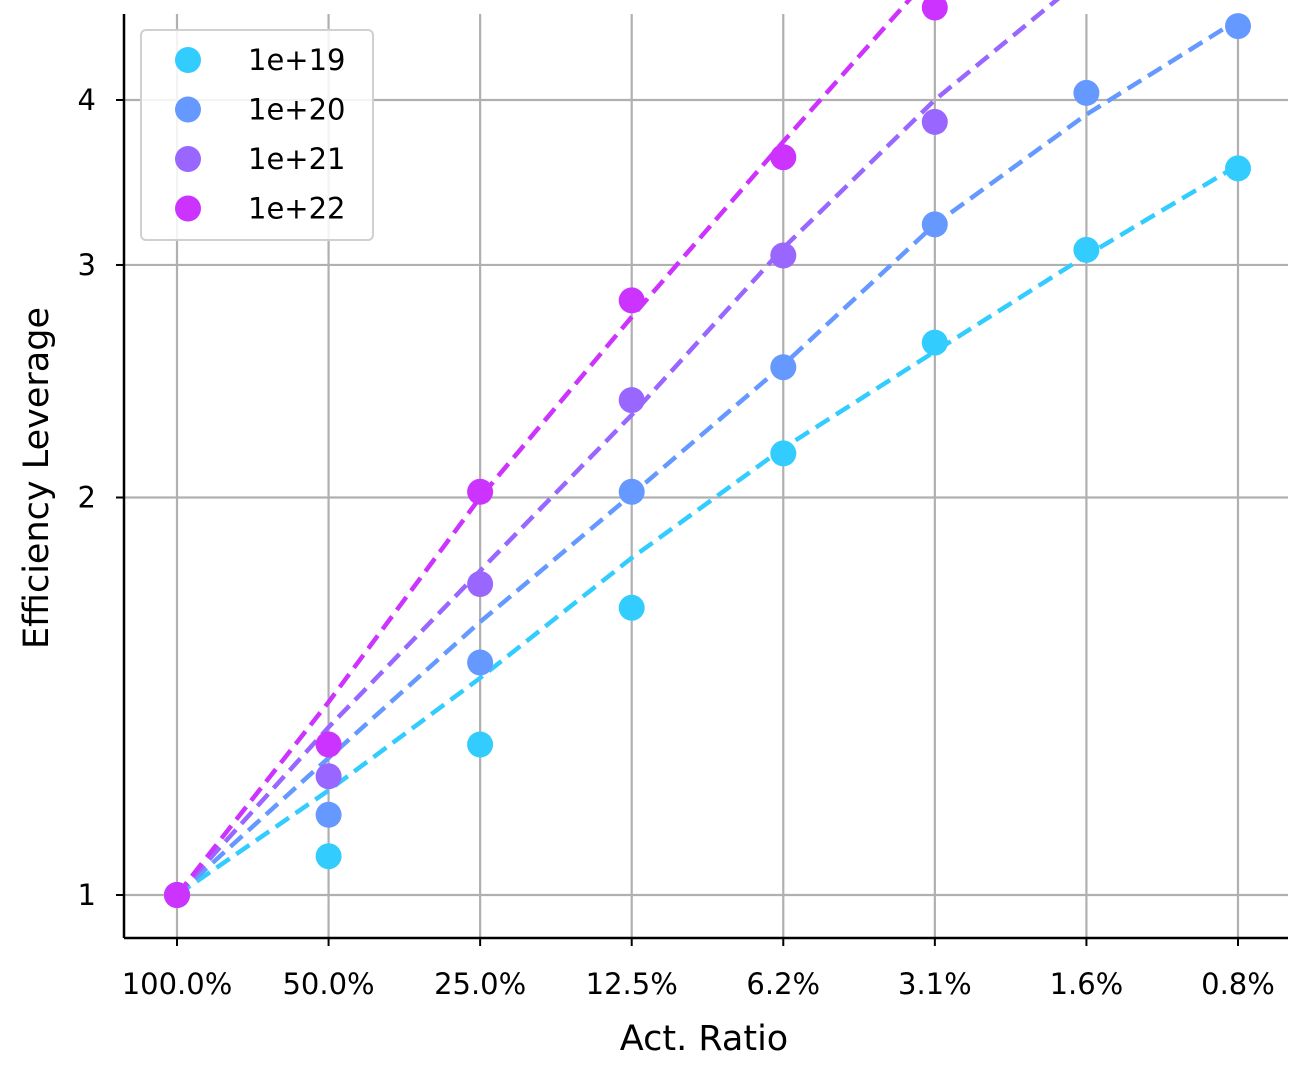 The image size is (1301, 1074). What do you see at coordinates (188, 159) in the screenshot?
I see `legend-marker-1e+21` at bounding box center [188, 159].